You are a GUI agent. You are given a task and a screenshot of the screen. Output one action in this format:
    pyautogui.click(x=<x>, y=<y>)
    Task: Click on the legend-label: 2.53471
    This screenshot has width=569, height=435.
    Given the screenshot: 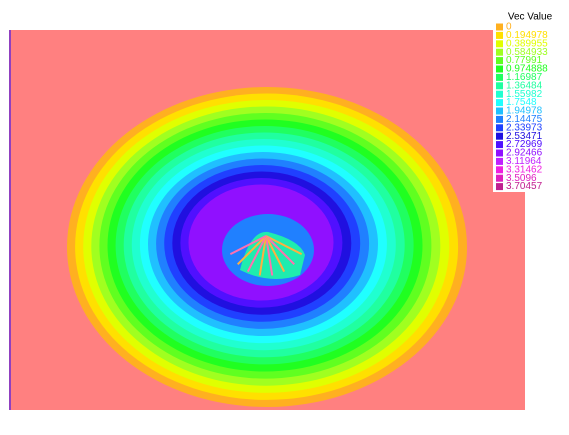 What is the action you would take?
    pyautogui.click(x=524, y=136)
    